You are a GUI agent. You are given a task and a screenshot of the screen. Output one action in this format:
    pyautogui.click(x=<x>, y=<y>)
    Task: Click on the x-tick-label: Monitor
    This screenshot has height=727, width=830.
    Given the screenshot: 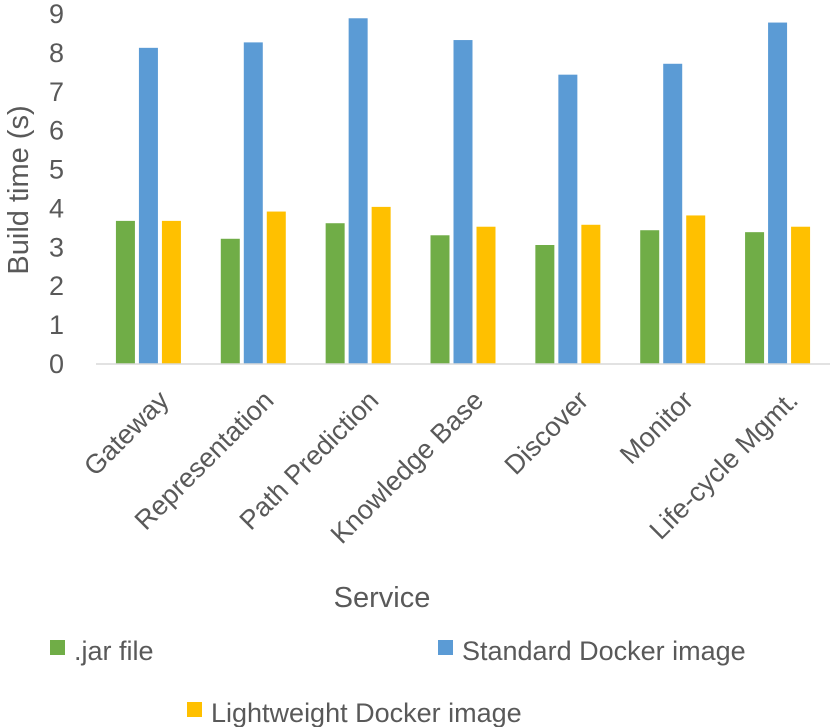 What is the action you would take?
    pyautogui.click(x=656, y=427)
    